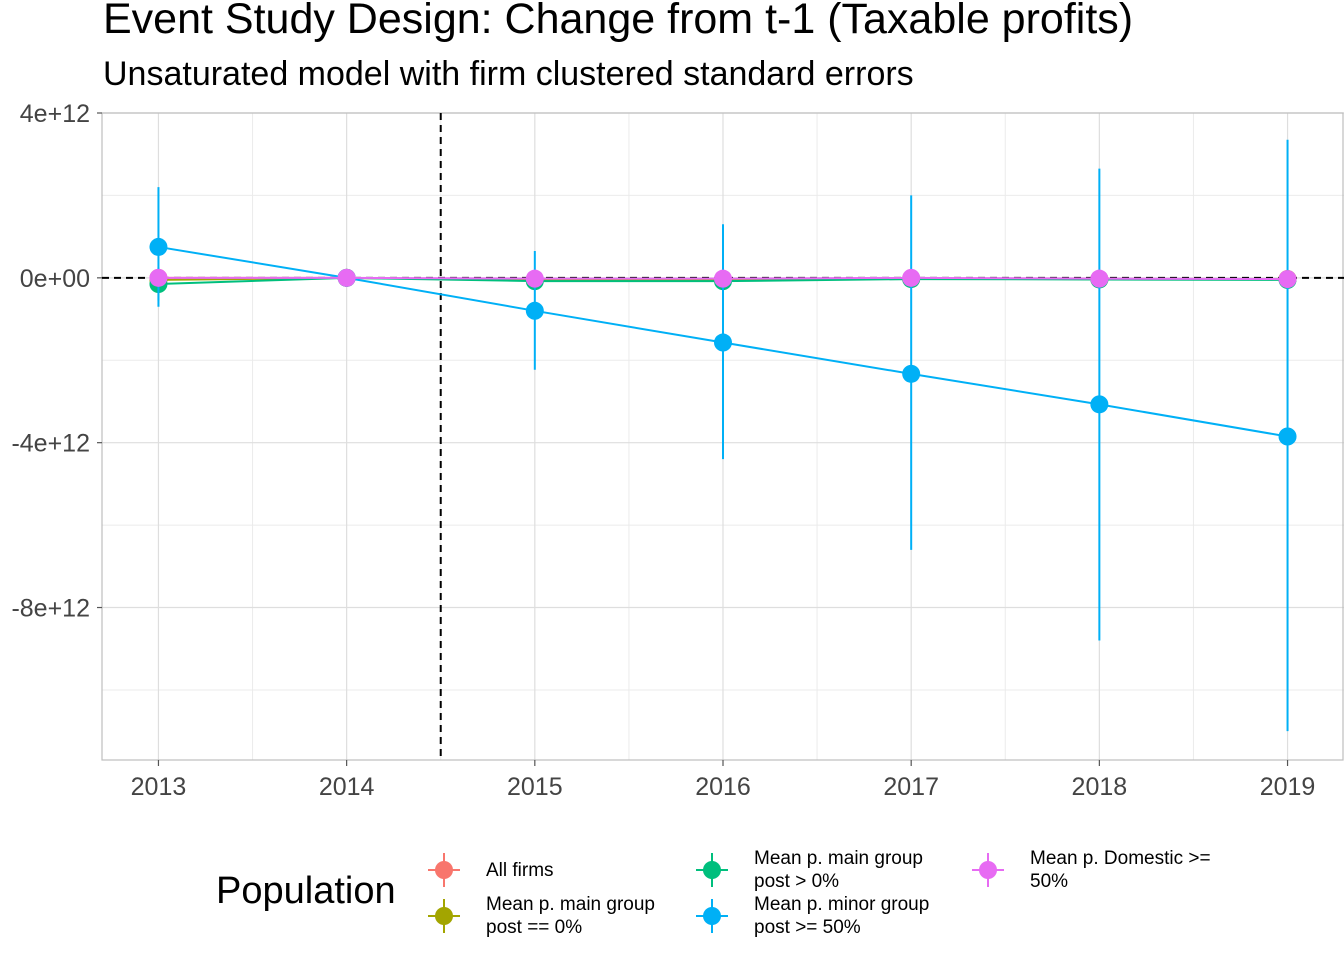 This screenshot has height=960, width=1344. I want to click on legend-item: Mean p. main group post == 0%, so click(554, 916).